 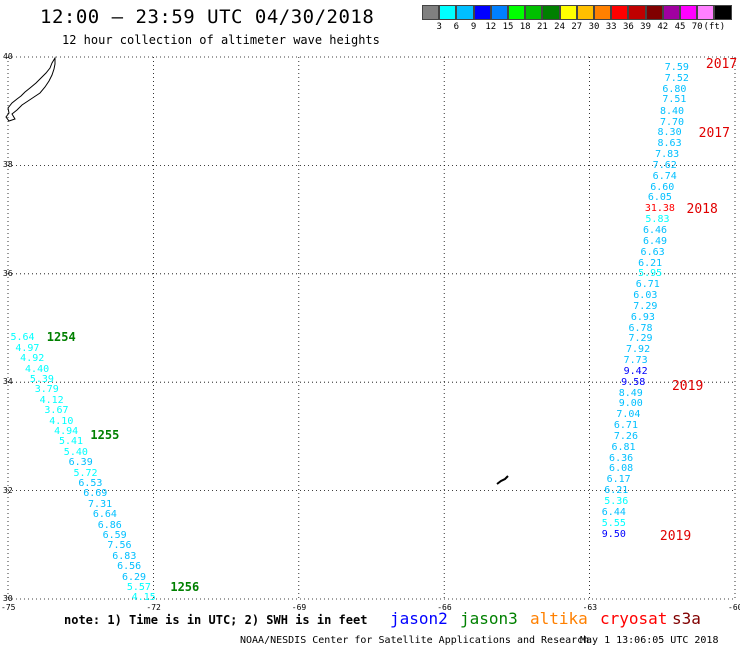 I want to click on y-tick-label: 40, so click(x=8, y=56).